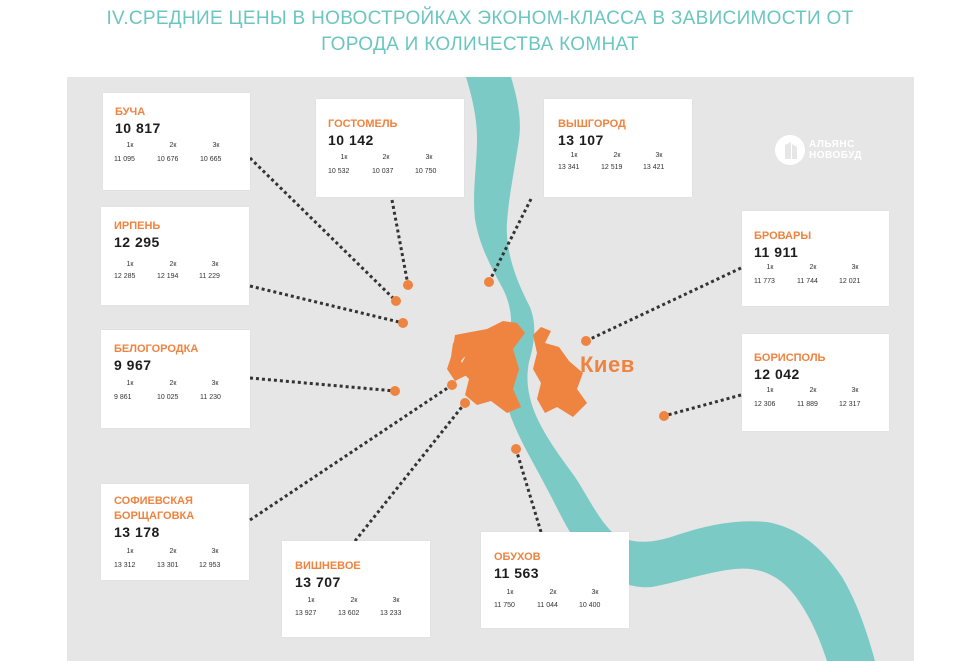 This screenshot has height=661, width=960. What do you see at coordinates (168, 397) in the screenshot?
I see `room-price-2: 10 025` at bounding box center [168, 397].